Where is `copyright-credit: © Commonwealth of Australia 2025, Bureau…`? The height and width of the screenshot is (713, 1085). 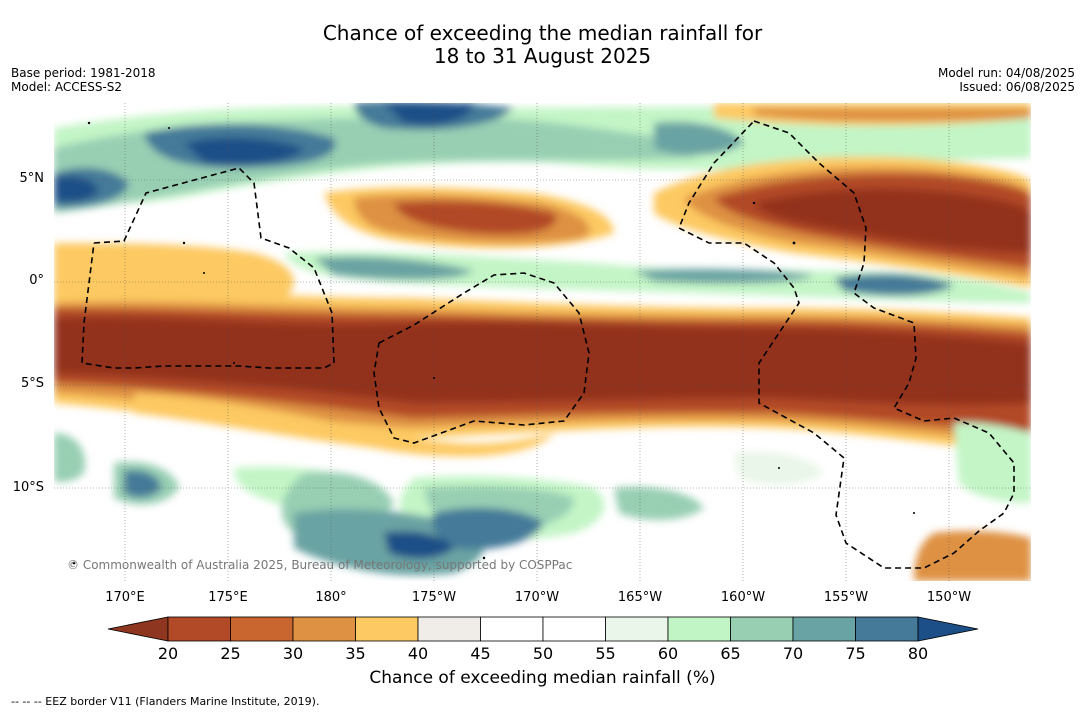
copyright-credit: © Commonwealth of Australia 2025, Bureau… is located at coordinates (320, 565).